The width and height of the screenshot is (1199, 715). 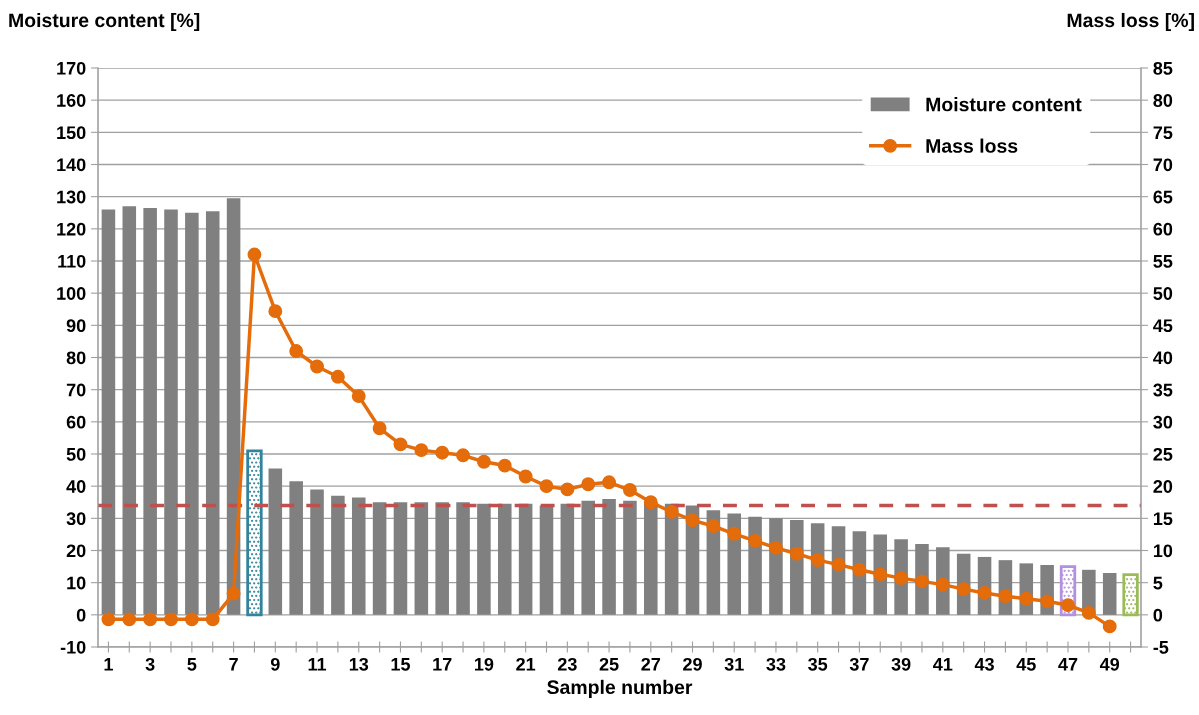 I want to click on y-tick-label: 0, so click(x=81, y=615).